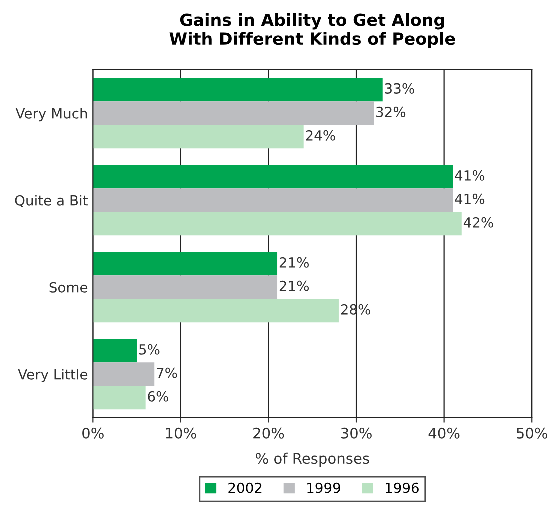 The height and width of the screenshot is (514, 548). I want to click on y-tick-label: Quite a Bit, so click(51, 201).